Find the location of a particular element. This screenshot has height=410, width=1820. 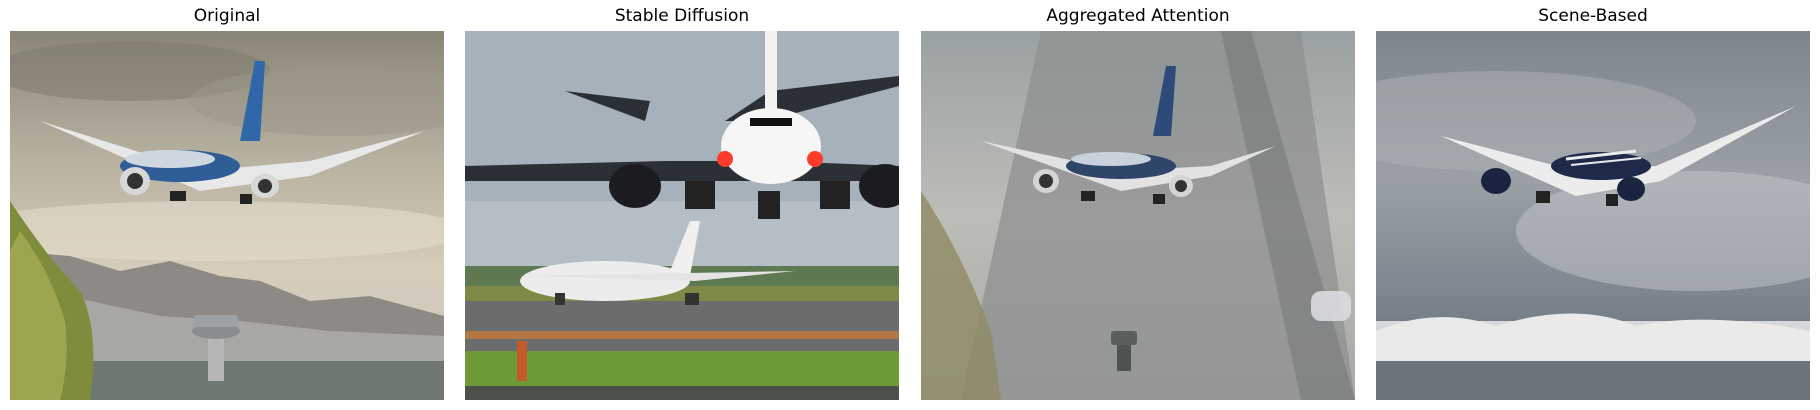

panel-title: Scene-Based is located at coordinates (1593, 16).